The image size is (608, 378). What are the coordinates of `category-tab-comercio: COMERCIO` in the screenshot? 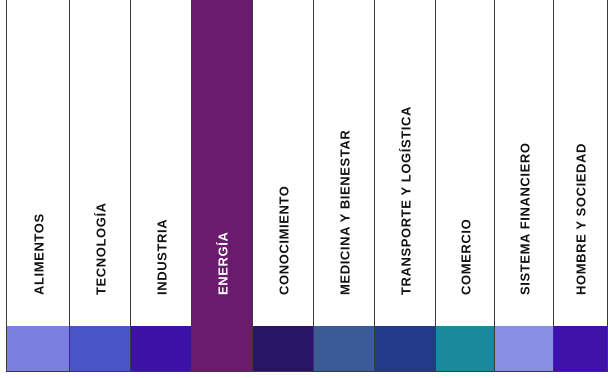 It's located at (465, 186).